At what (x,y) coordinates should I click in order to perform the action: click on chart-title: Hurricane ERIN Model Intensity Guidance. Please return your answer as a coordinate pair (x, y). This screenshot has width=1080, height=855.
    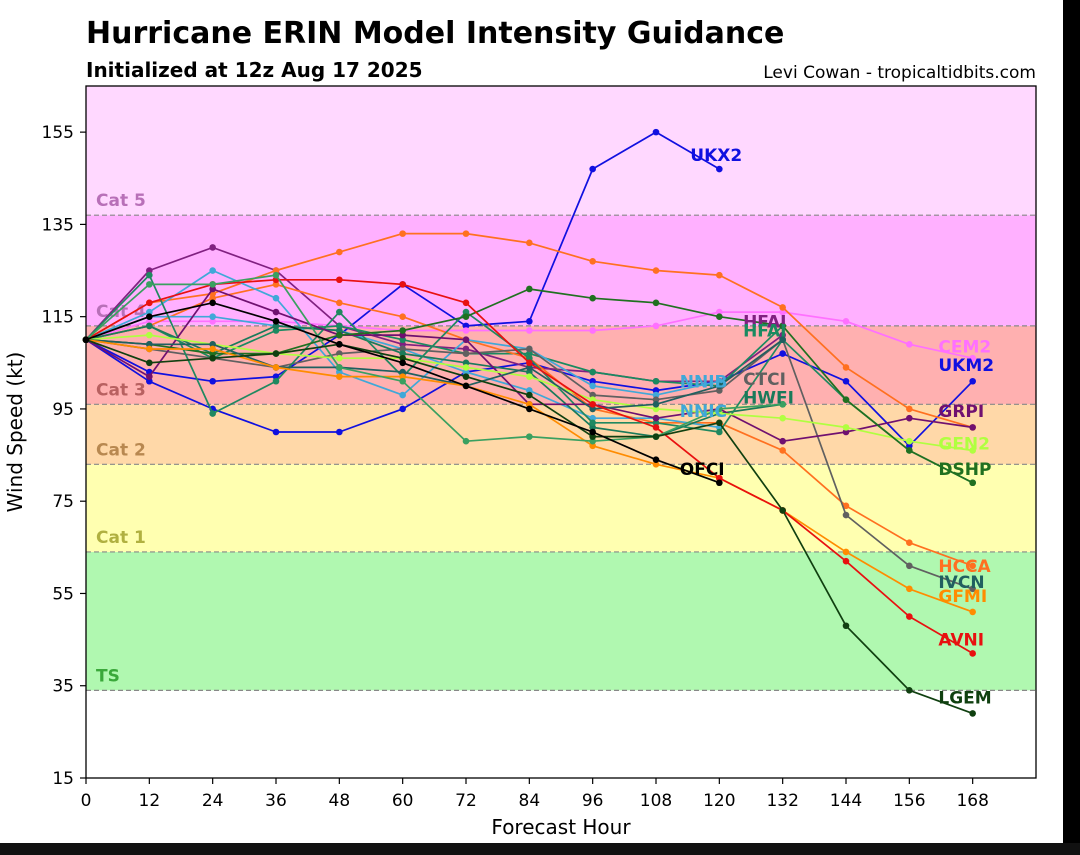
    Looking at the image, I should click on (435, 33).